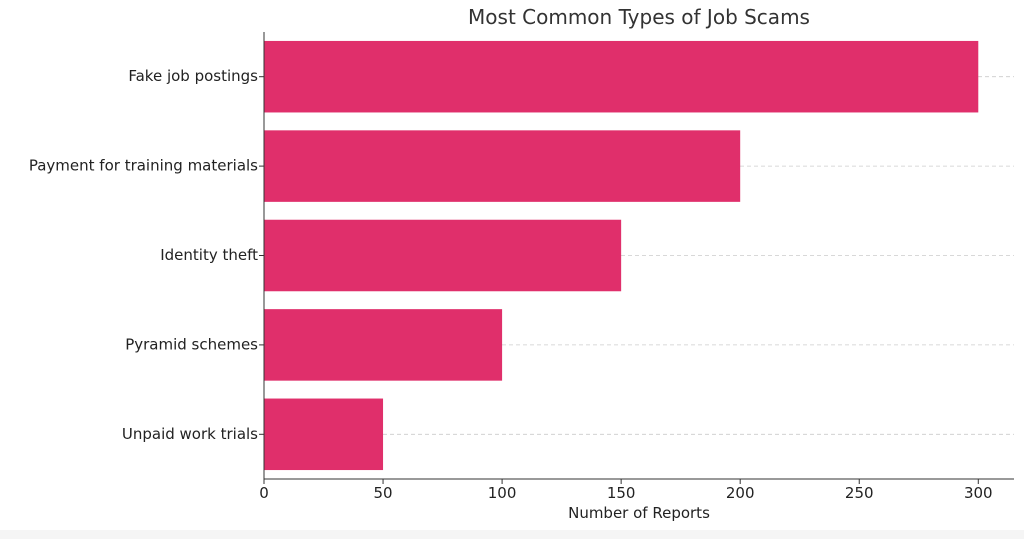  What do you see at coordinates (383, 493) in the screenshot?
I see `x-tick-label: 50` at bounding box center [383, 493].